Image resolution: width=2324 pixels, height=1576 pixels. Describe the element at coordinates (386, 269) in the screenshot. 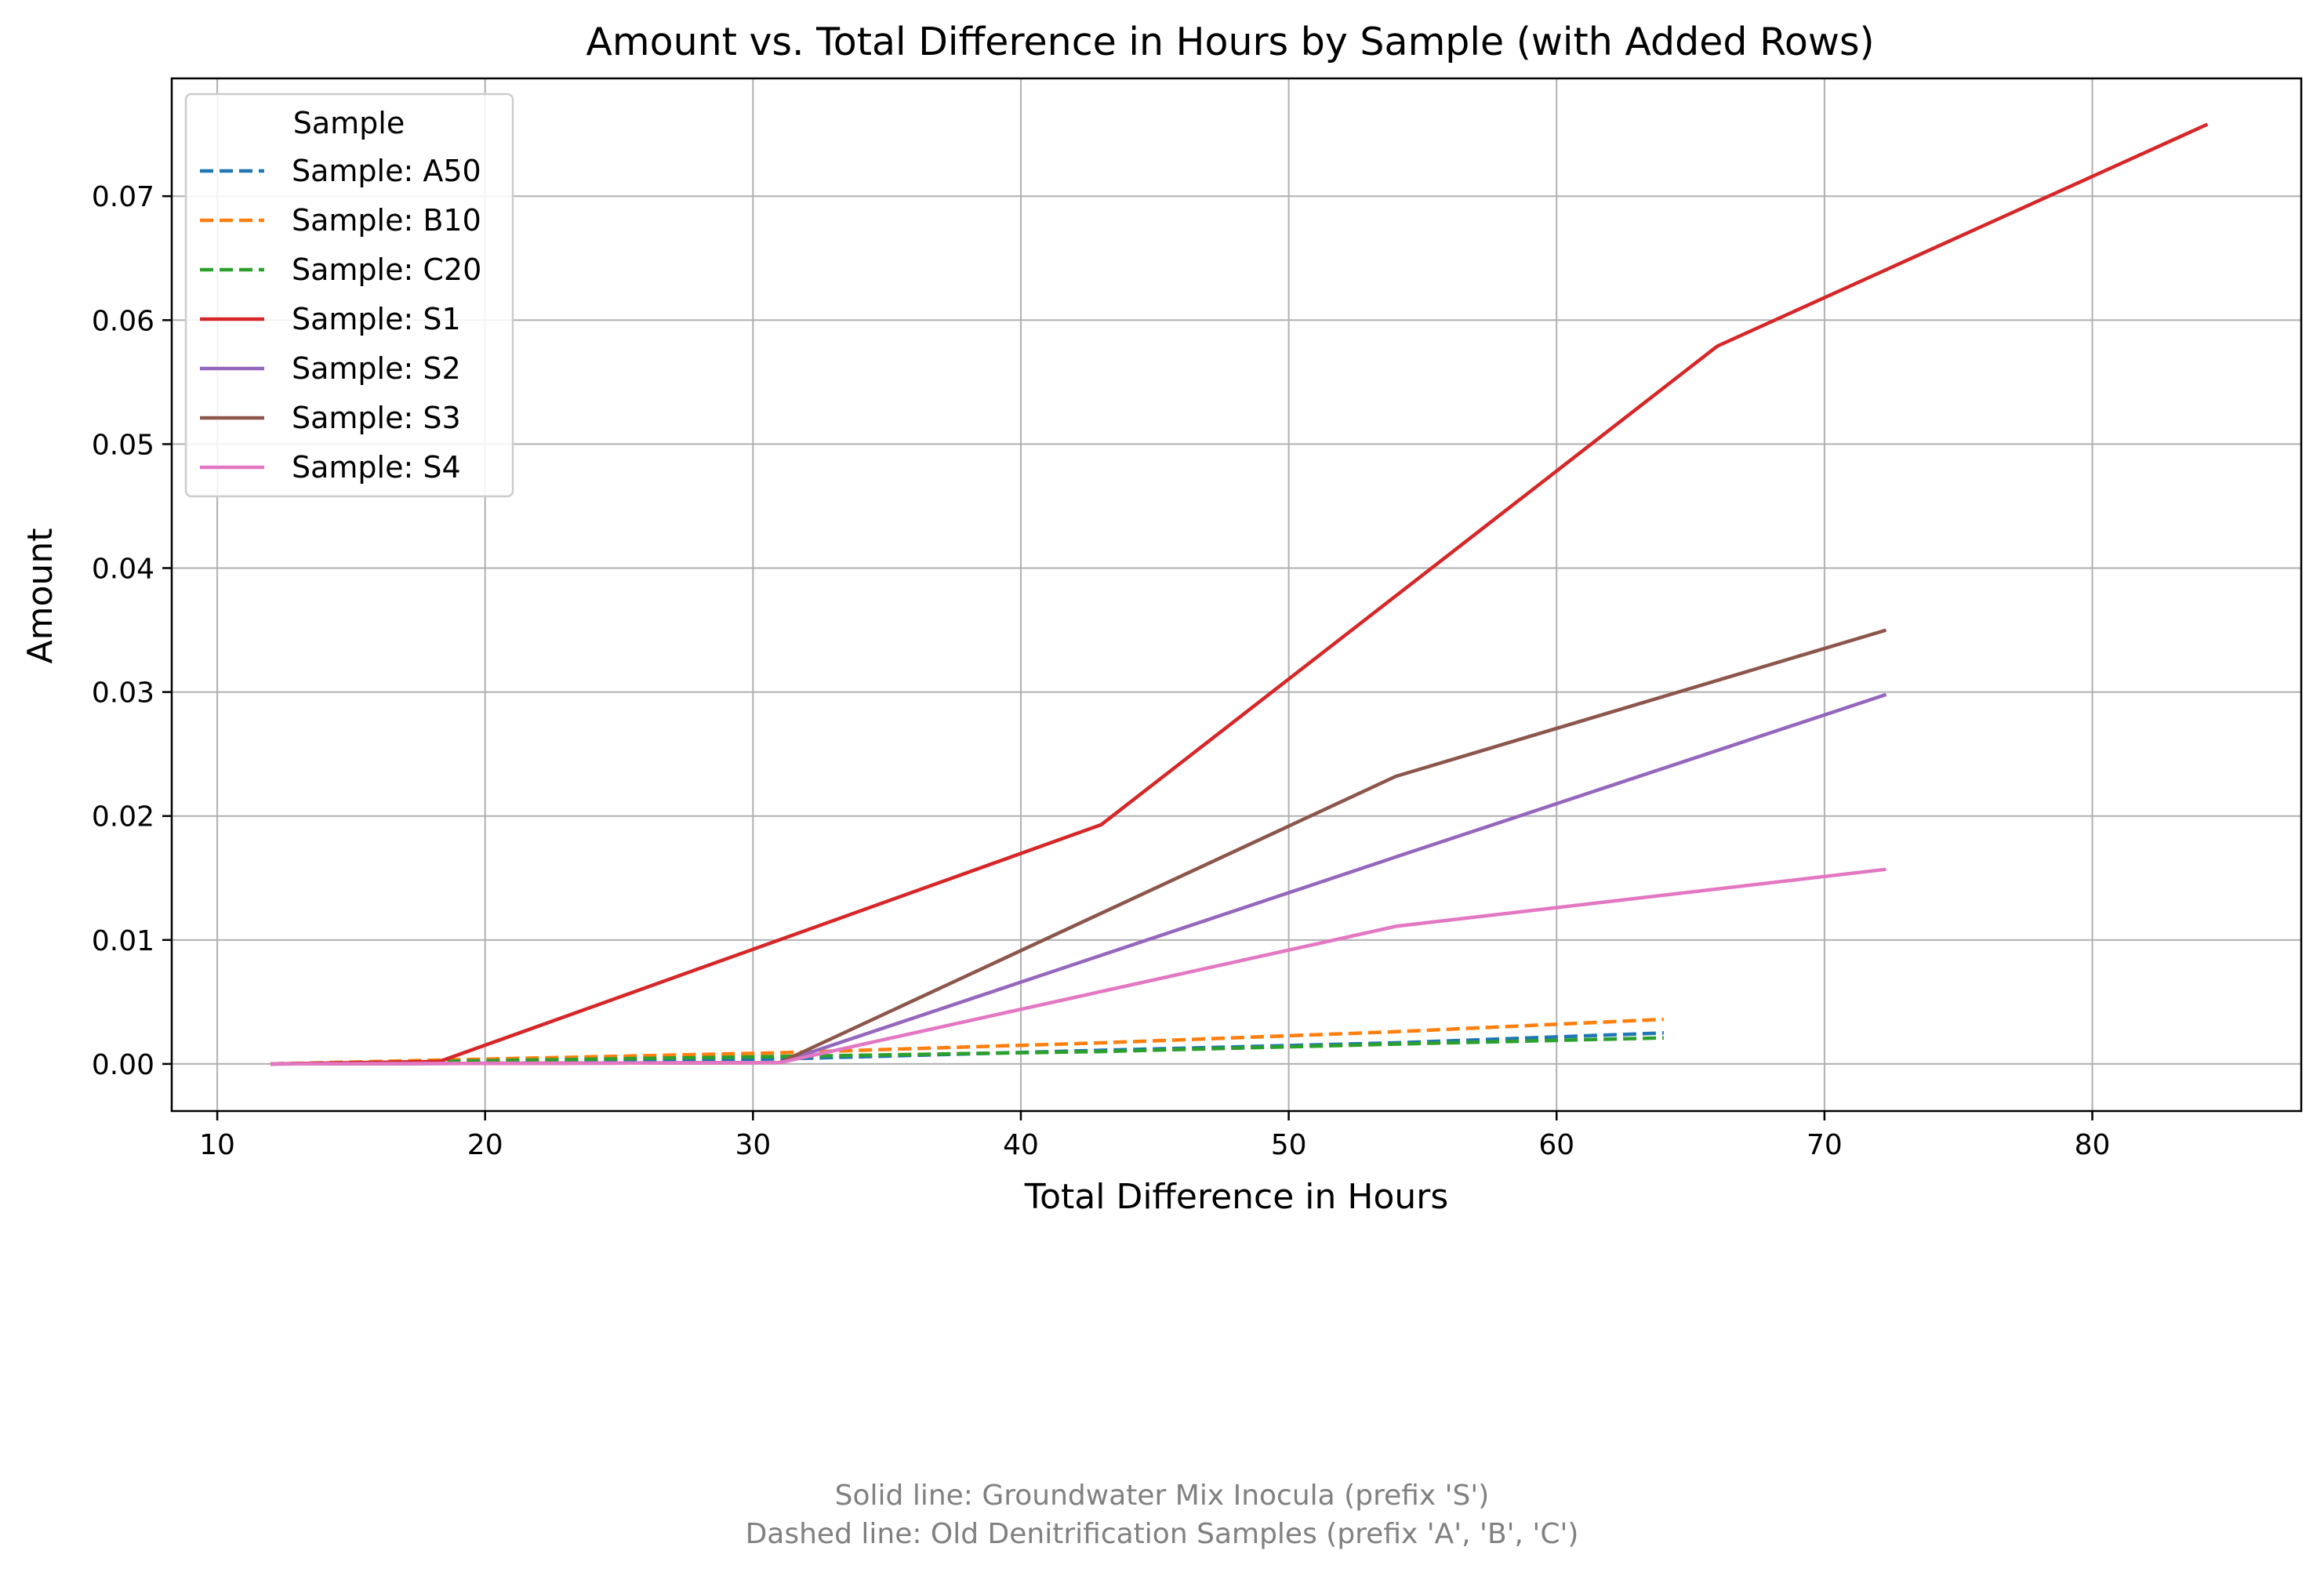

I see `legend-label: Sample: C20` at that location.